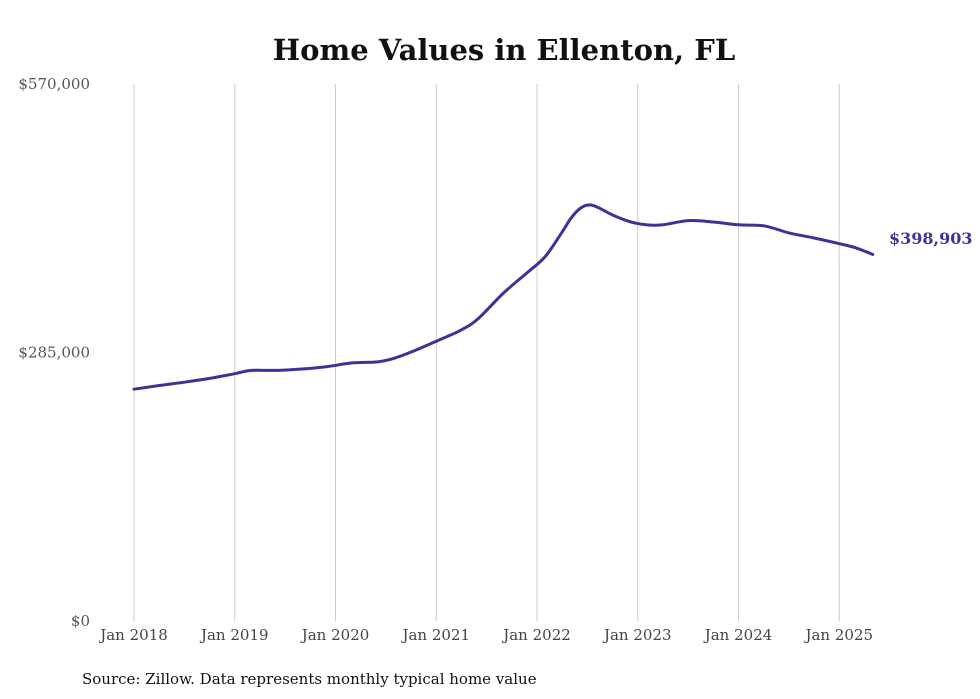 The height and width of the screenshot is (699, 980). What do you see at coordinates (738, 635) in the screenshot?
I see `x-tick-label: Jan 2024` at bounding box center [738, 635].